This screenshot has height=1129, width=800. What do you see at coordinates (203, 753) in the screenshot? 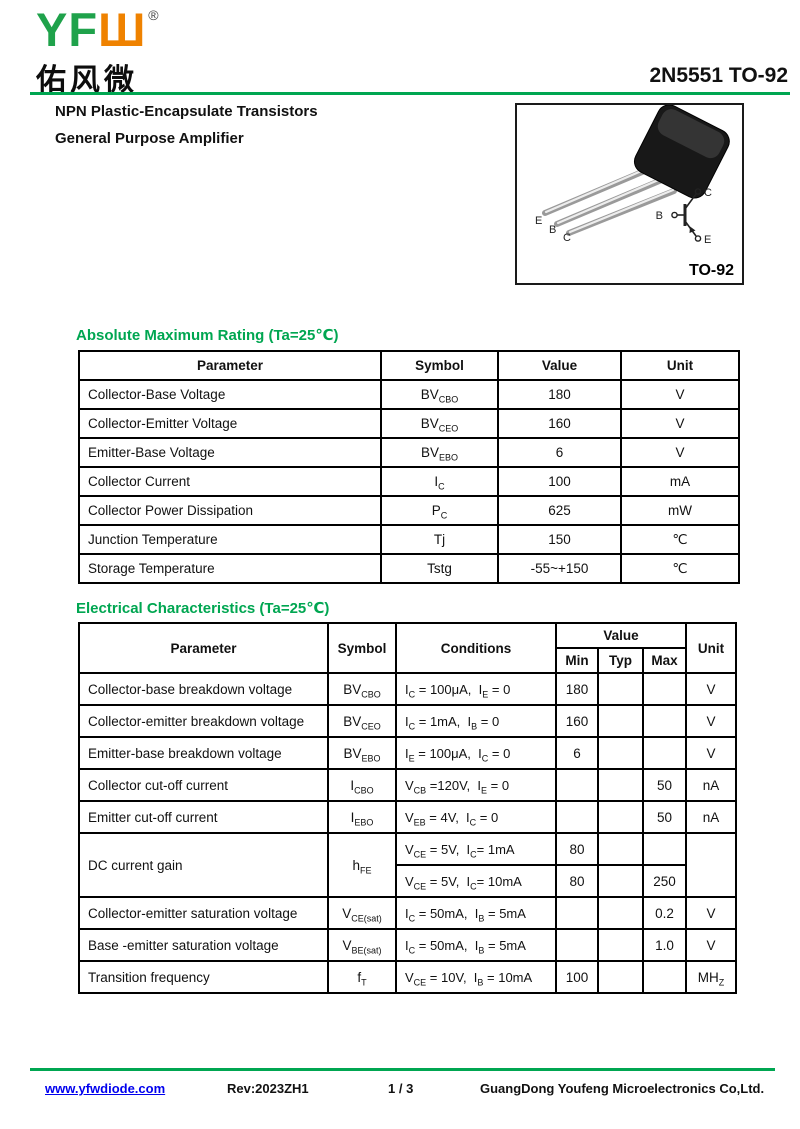
I see `param-cell: Emitter-base breakdown voltage` at bounding box center [203, 753].